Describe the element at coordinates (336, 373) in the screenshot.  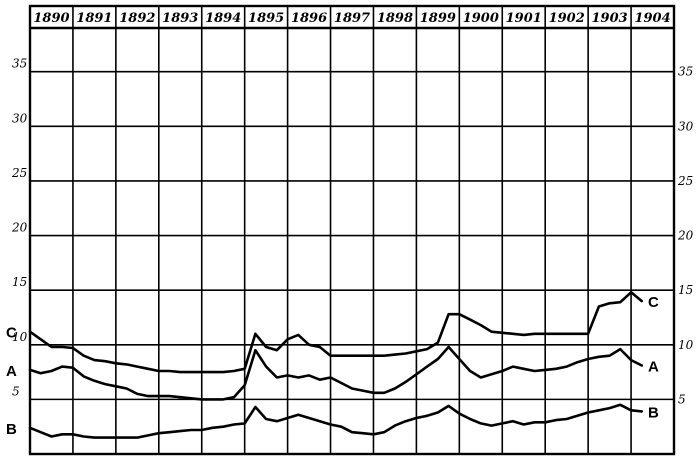
I see `series-line-a` at that location.